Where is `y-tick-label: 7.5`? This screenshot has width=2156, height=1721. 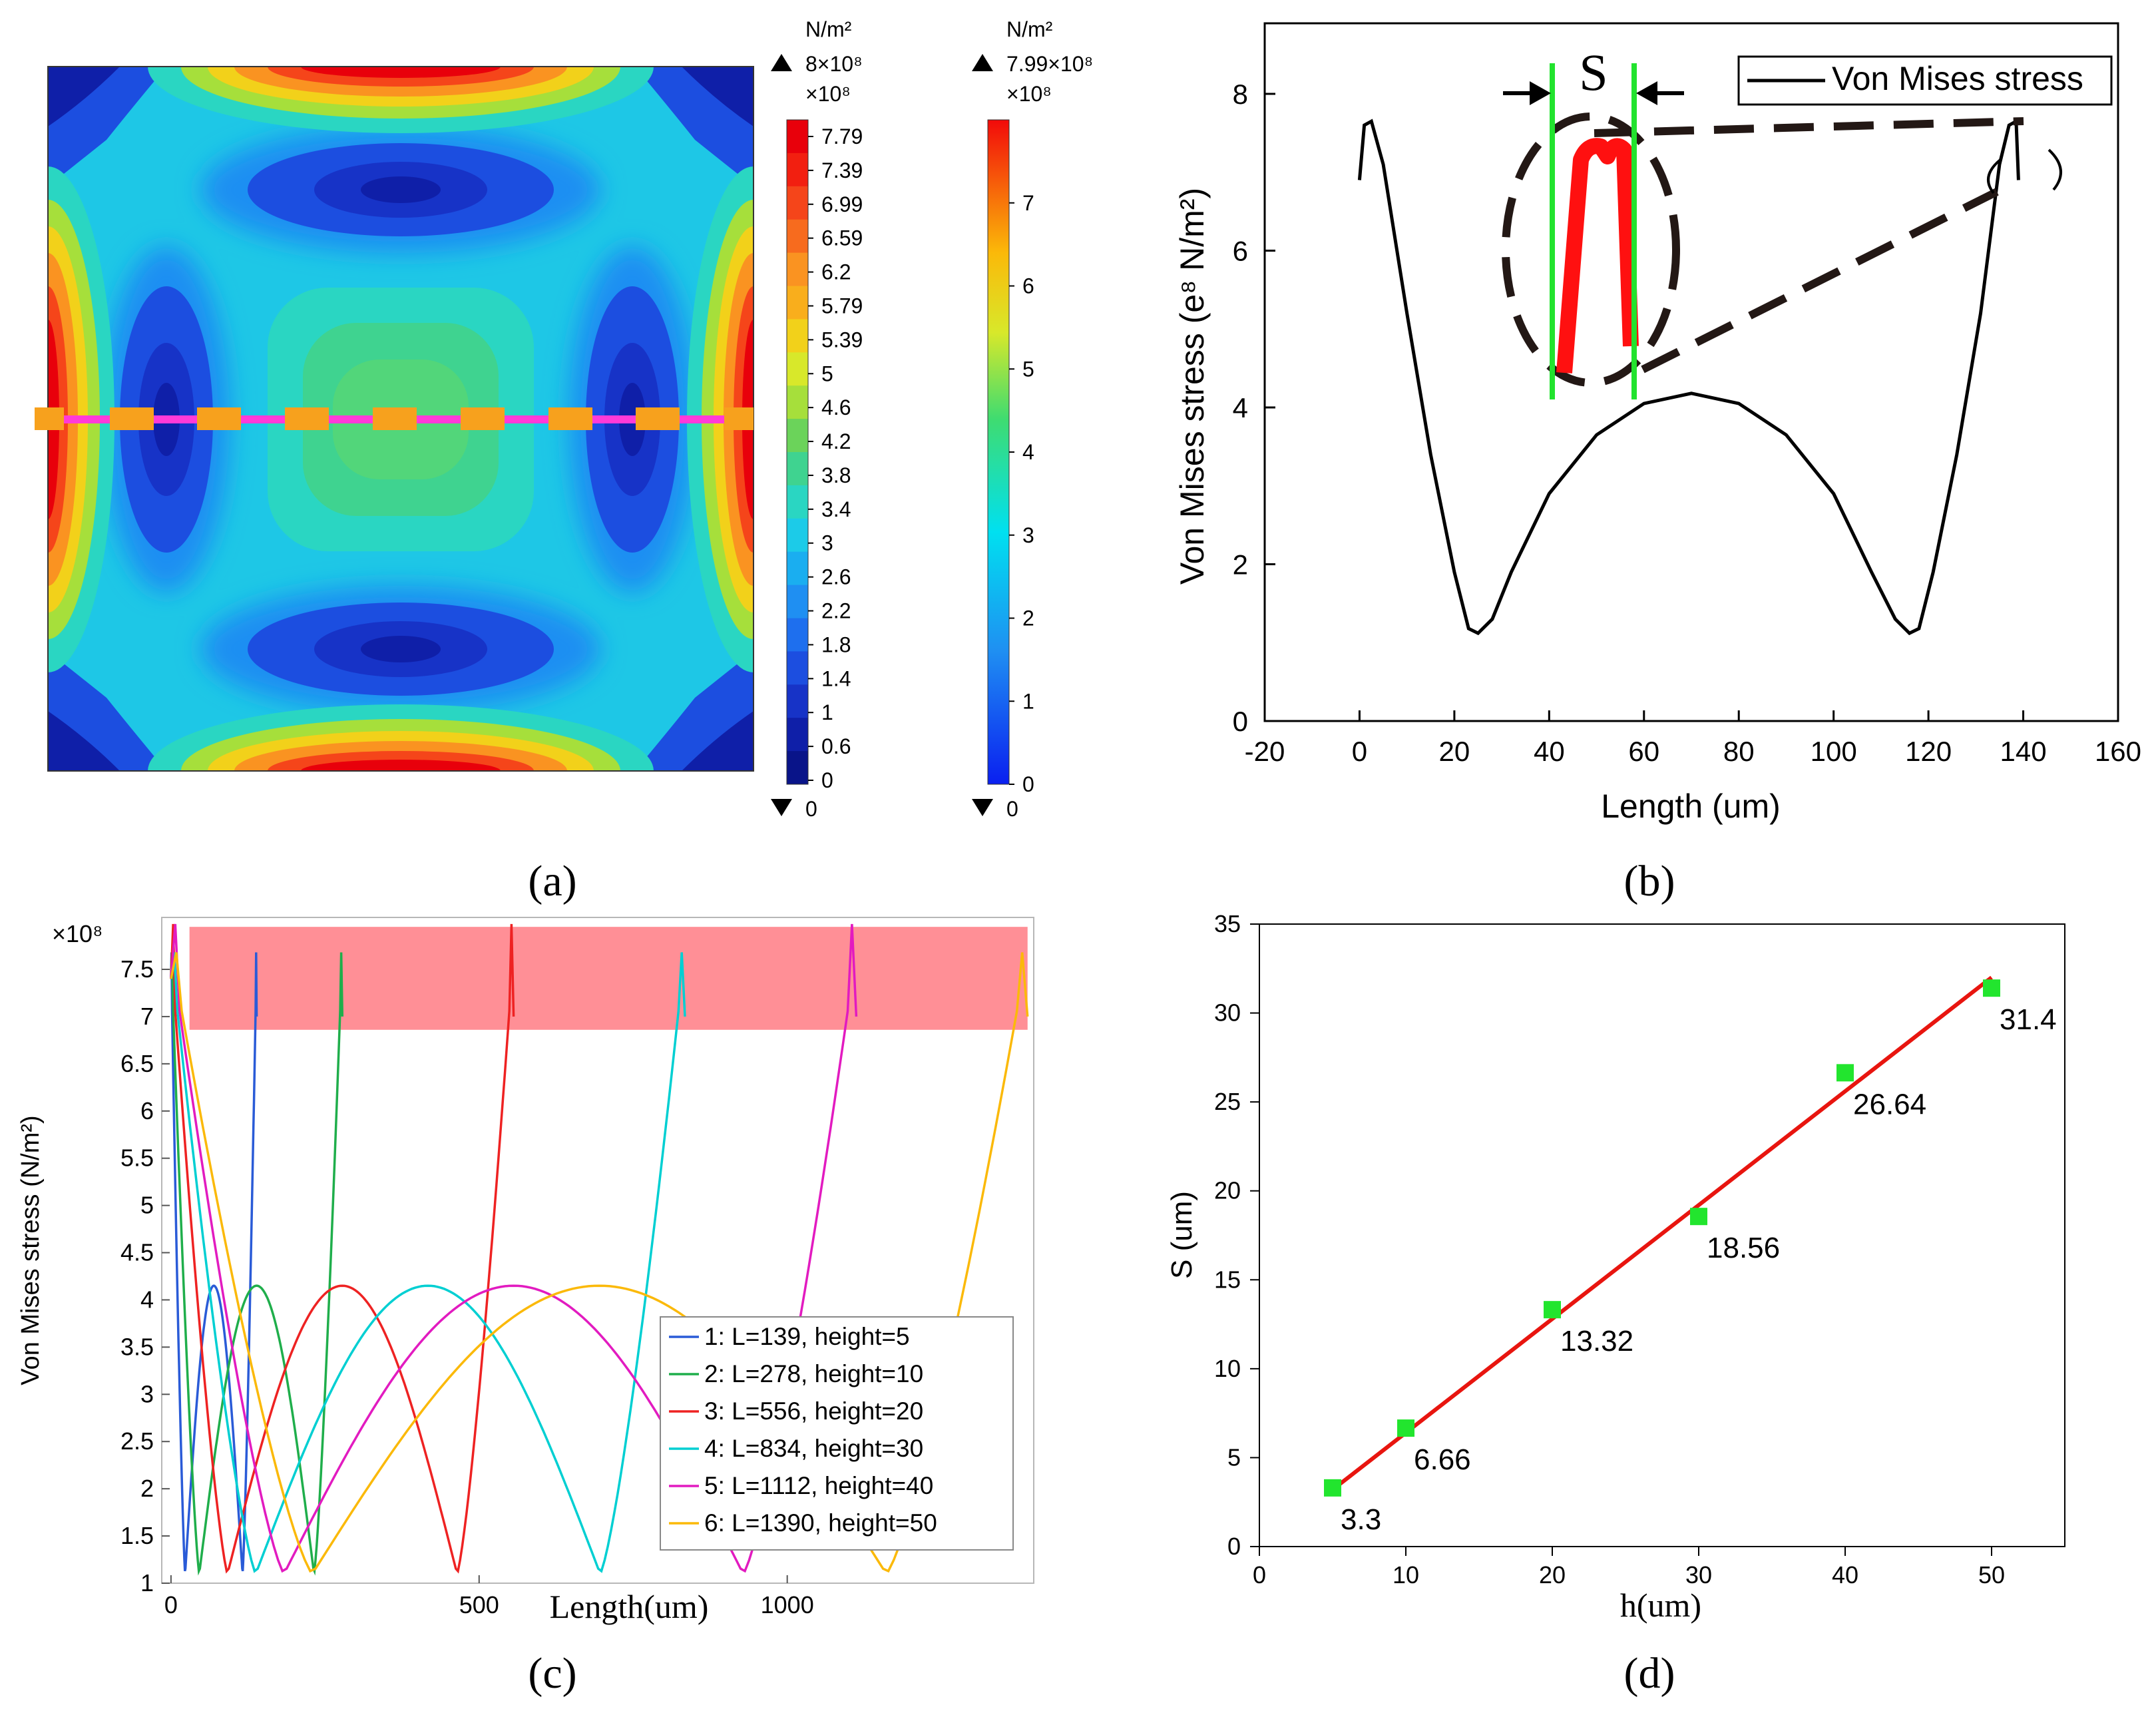
y-tick-label: 7.5 is located at coordinates (137, 969).